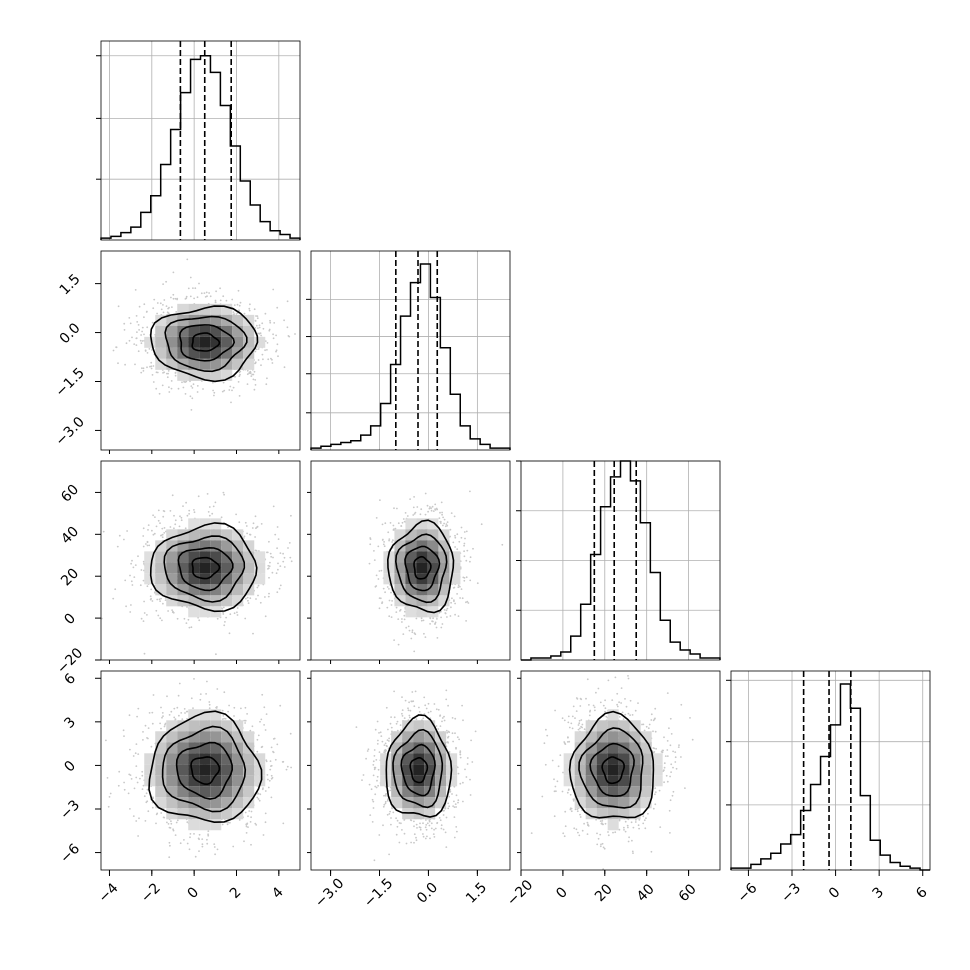 This screenshot has height=970, width=970. Describe the element at coordinates (109, 893) in the screenshot. I see `xtick-label-0-0: −4` at that location.